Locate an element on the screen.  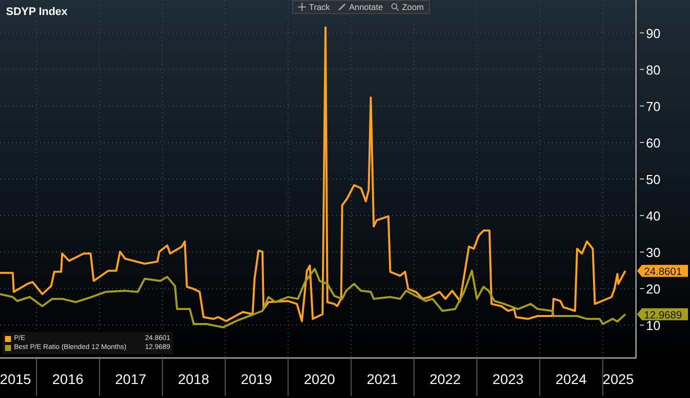
annotation: Annotate is located at coordinates (365, 7).